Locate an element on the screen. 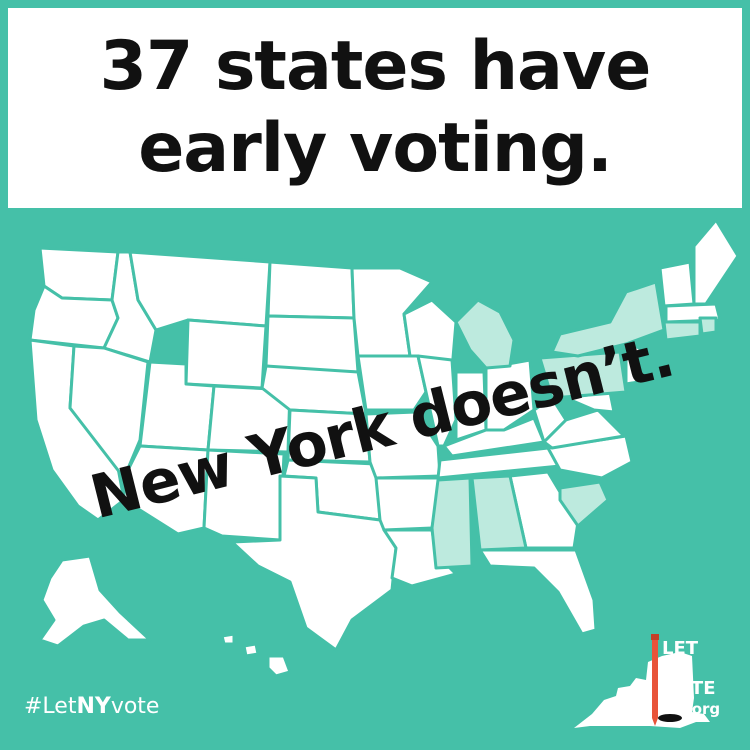 The image size is (750, 750). state-south-dakota is located at coordinates (312, 344).